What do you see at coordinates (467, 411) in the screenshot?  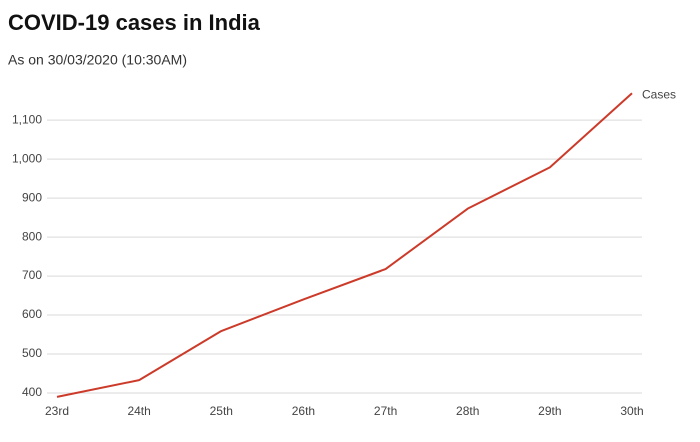 I see `x-tick-label: 28th` at bounding box center [467, 411].